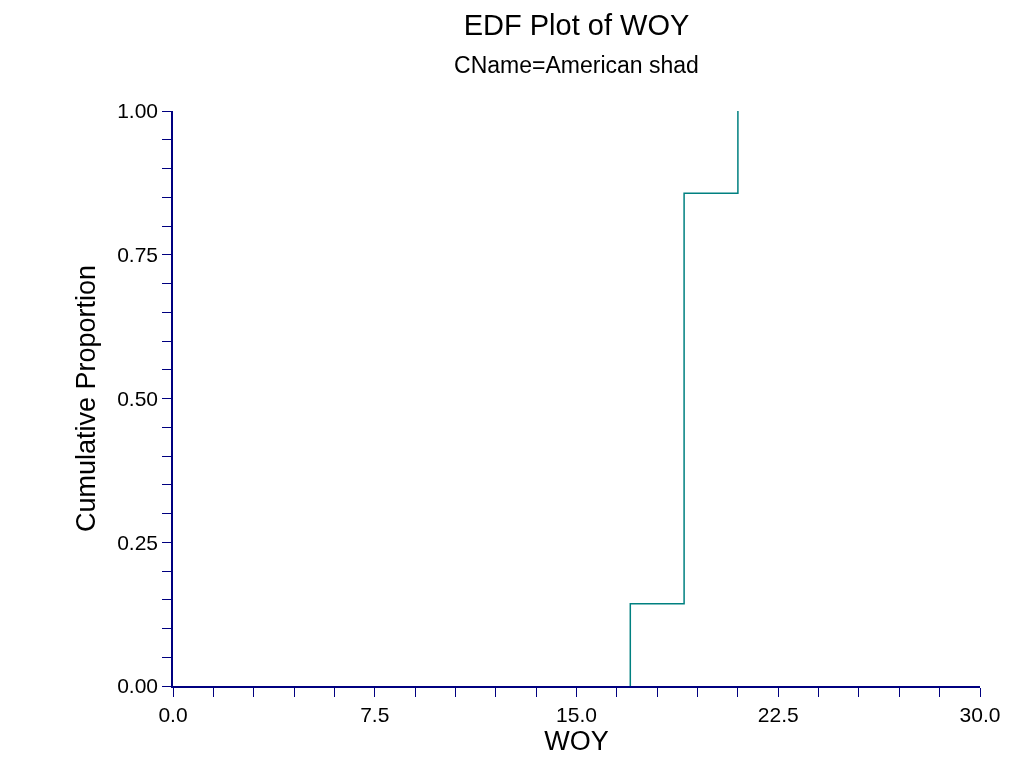  Describe the element at coordinates (138, 542) in the screenshot. I see `y-tick-label: 0.25` at that location.